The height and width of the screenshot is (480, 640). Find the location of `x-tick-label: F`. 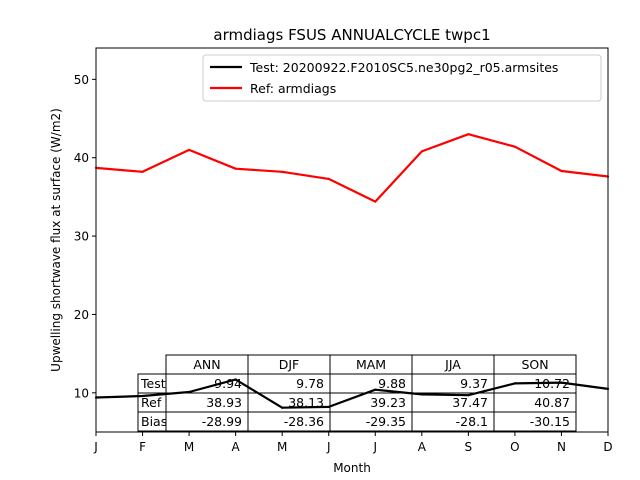

x-tick-label: F is located at coordinates (142, 447).